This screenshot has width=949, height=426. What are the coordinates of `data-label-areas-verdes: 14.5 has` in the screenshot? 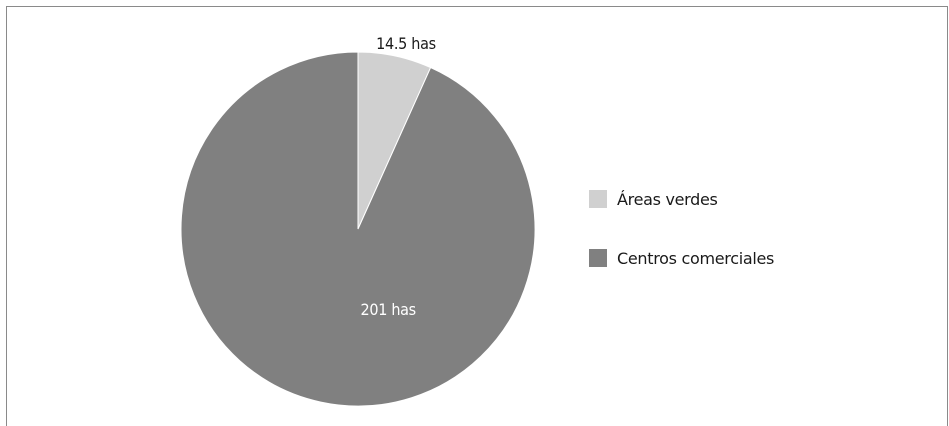 It's located at (406, 43).